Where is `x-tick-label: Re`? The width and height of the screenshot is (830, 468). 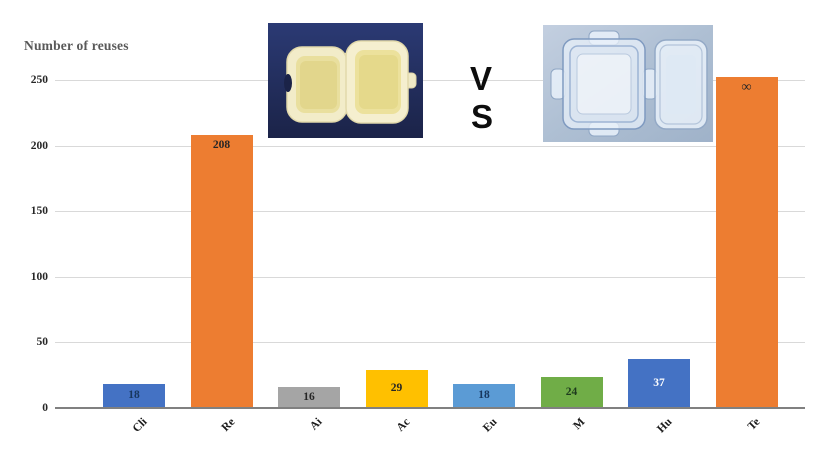 x-tick-label: Re is located at coordinates (228, 425).